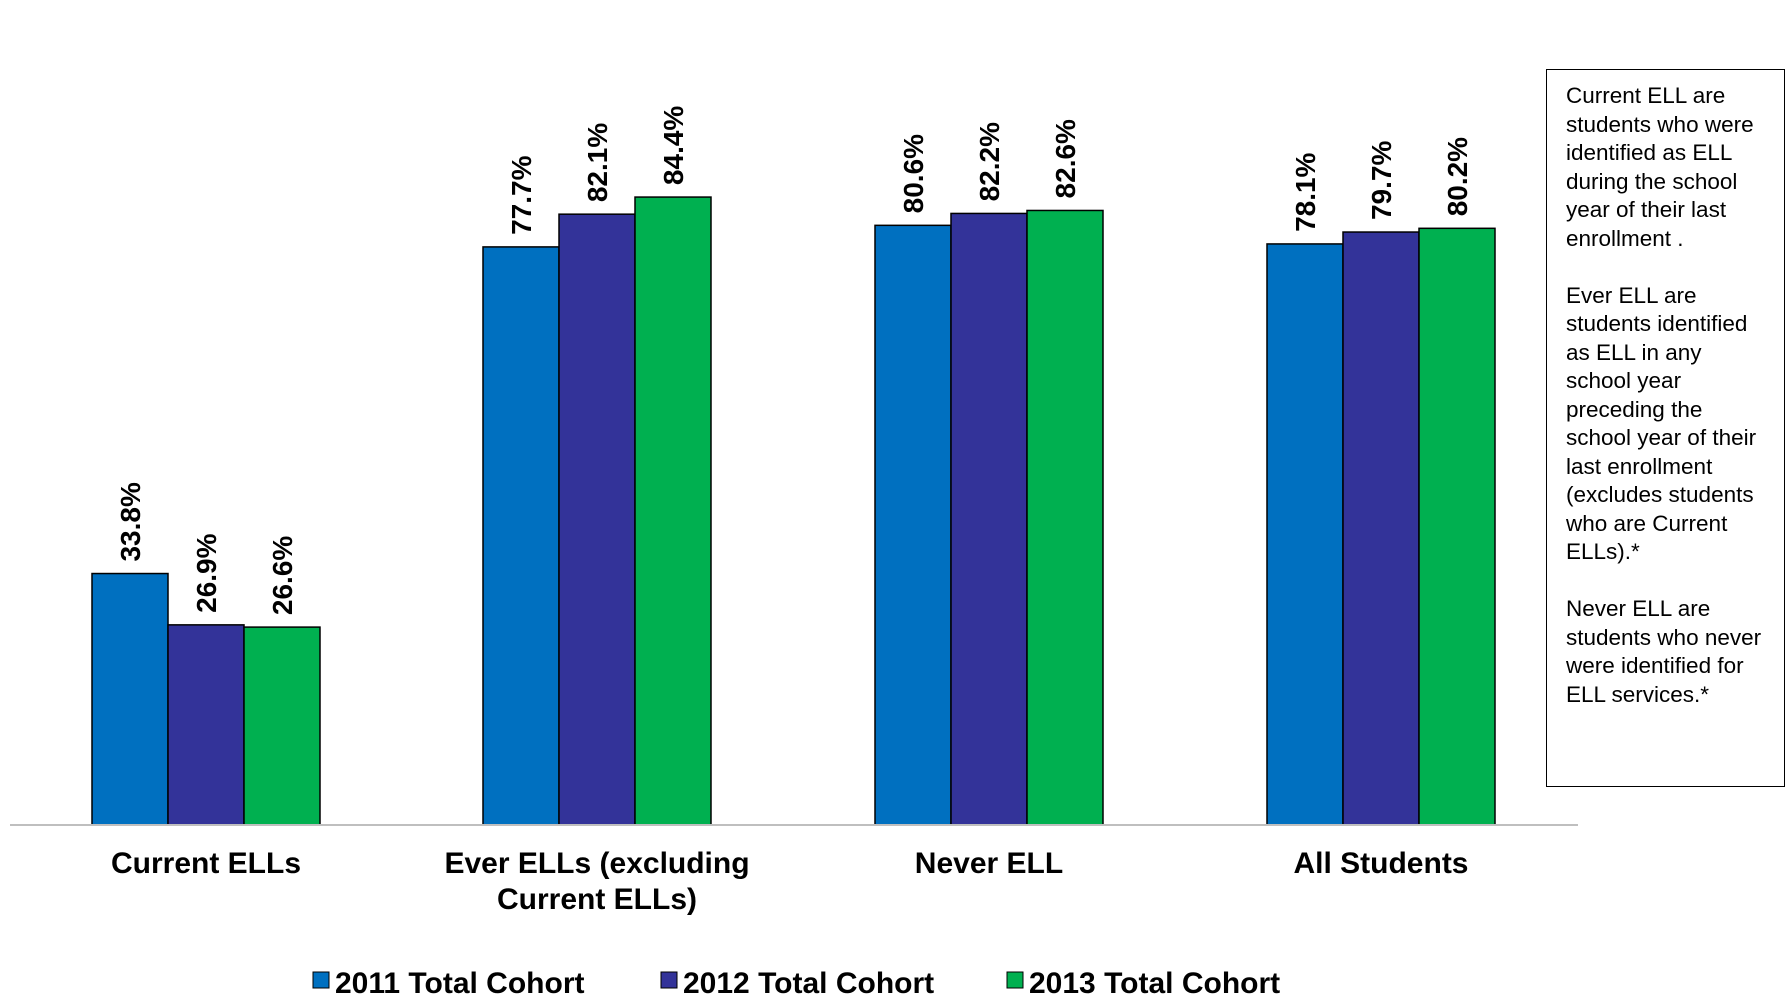 The width and height of the screenshot is (1791, 998). I want to click on legend-label-3: 2013 Total Cohort, so click(1154, 982).